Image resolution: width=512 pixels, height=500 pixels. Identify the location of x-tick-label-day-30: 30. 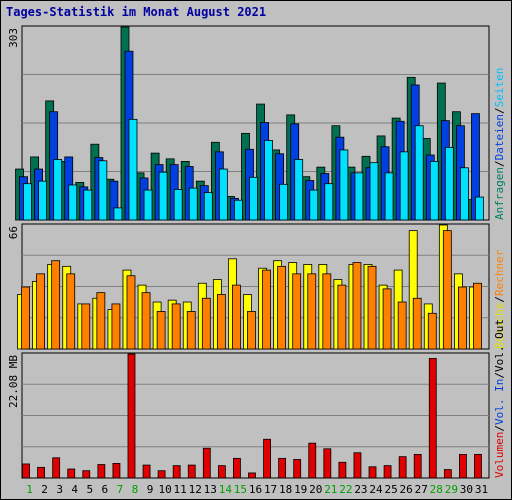
(466, 489).